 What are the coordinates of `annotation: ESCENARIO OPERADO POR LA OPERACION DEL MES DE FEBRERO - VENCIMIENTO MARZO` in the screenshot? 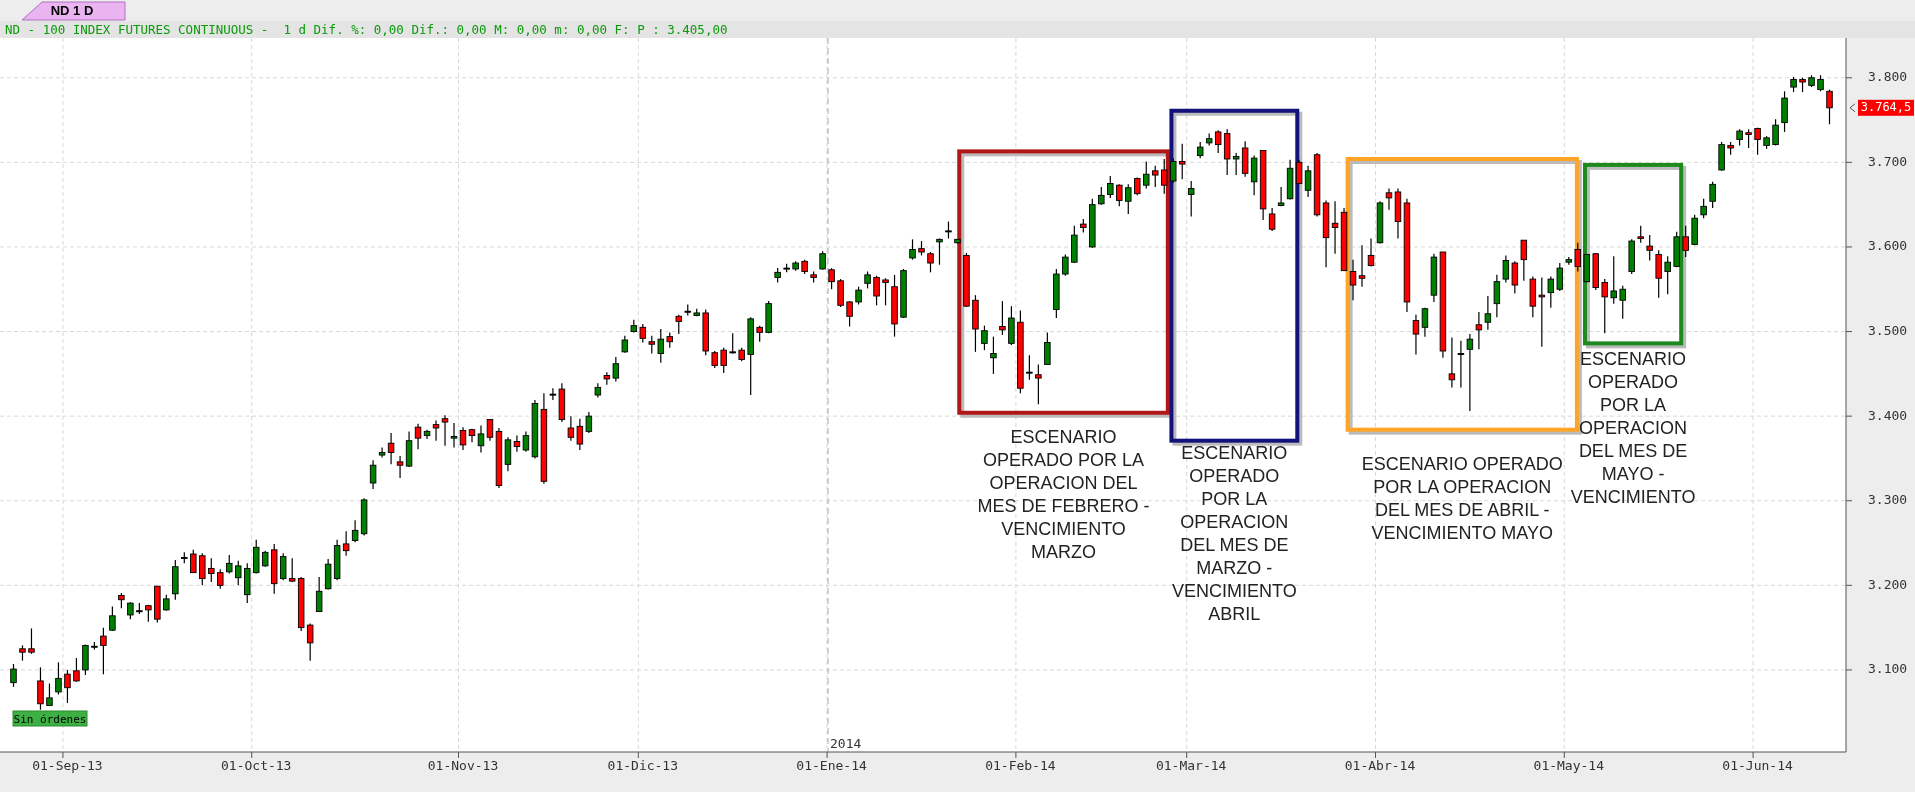 It's located at (1063, 494).